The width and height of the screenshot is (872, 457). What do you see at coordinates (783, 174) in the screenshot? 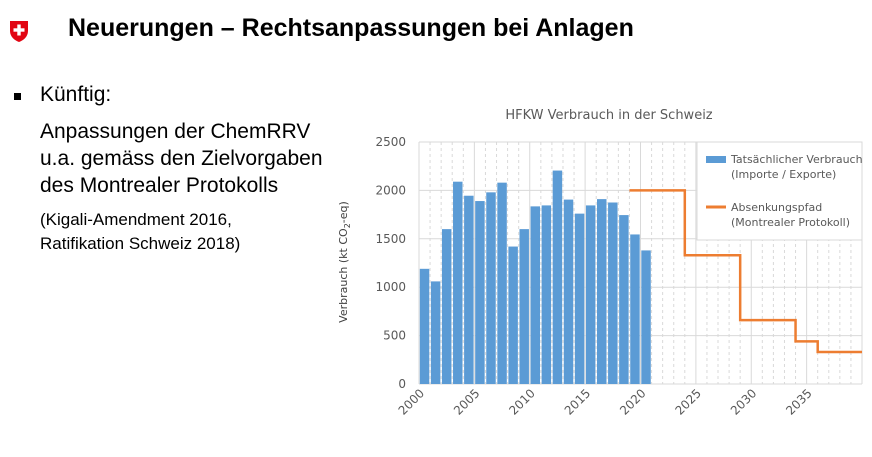
I see `legend-label-bars-sub: (Importe / Exporte)` at bounding box center [783, 174].